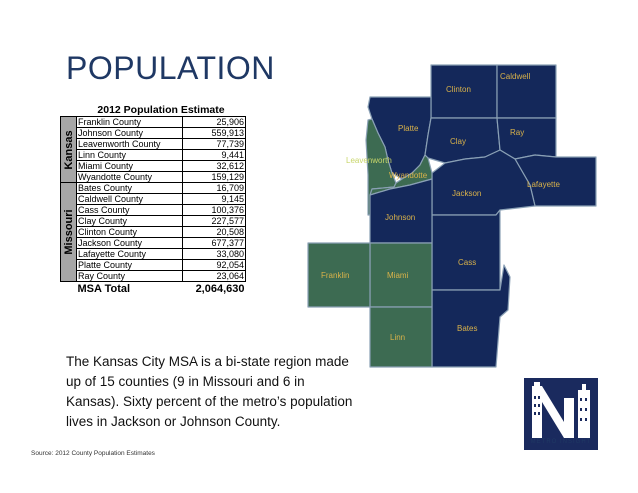  Describe the element at coordinates (214, 133) in the screenshot. I see `population-cell: 559,913` at that location.